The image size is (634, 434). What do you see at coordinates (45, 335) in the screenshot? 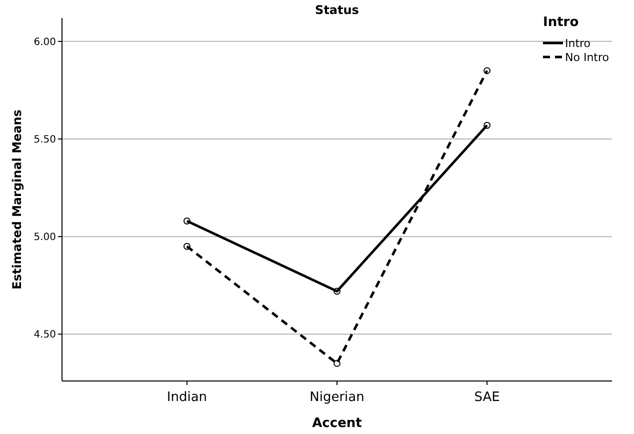
I see `y-tick-label: 4.50` at bounding box center [45, 335].